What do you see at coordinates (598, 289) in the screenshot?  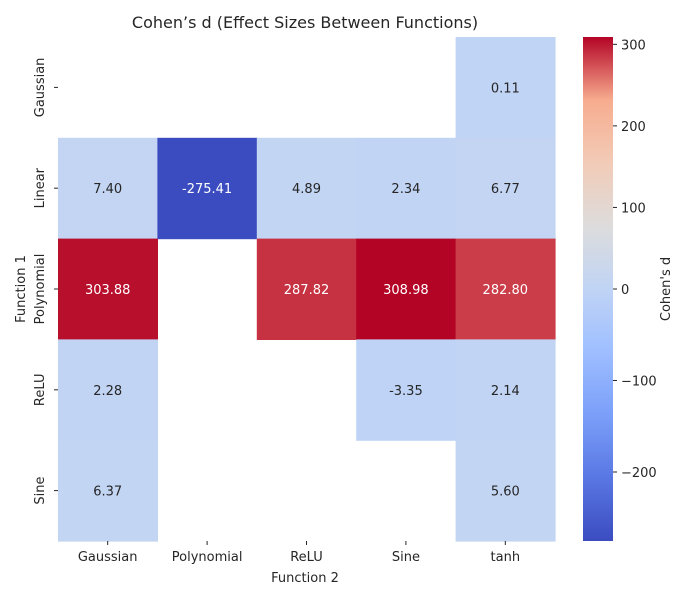 I see `colorbar-gradient` at bounding box center [598, 289].